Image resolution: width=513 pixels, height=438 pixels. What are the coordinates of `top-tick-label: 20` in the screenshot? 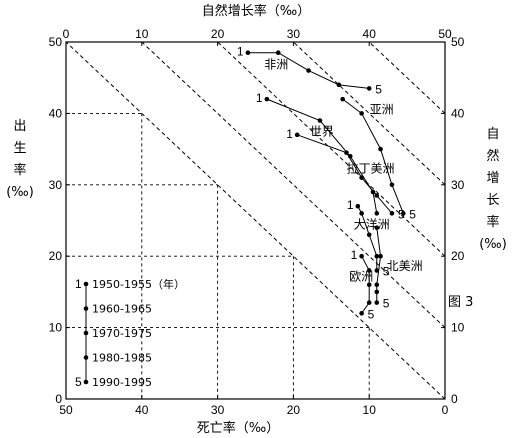 It's located at (218, 34).